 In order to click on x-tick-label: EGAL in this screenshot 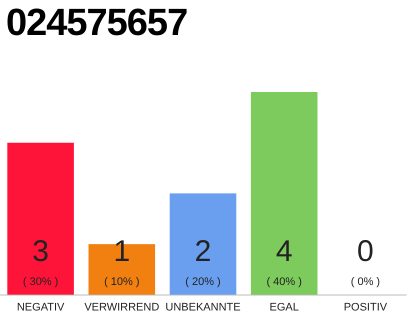, I will do `click(284, 307)`.